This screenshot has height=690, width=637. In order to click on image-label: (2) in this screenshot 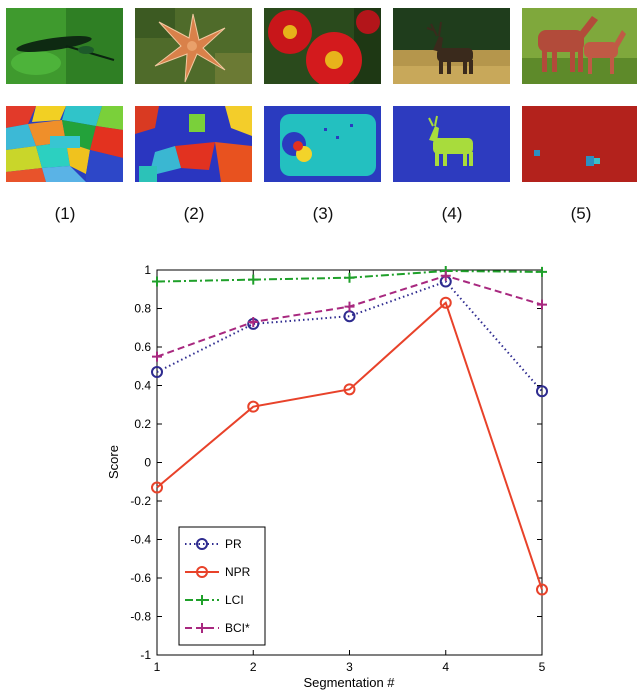, I will do `click(194, 213)`.